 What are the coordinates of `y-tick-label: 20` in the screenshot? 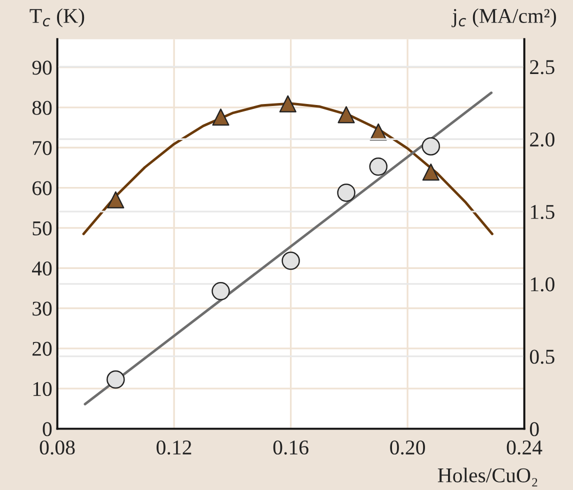 It's located at (42, 349).